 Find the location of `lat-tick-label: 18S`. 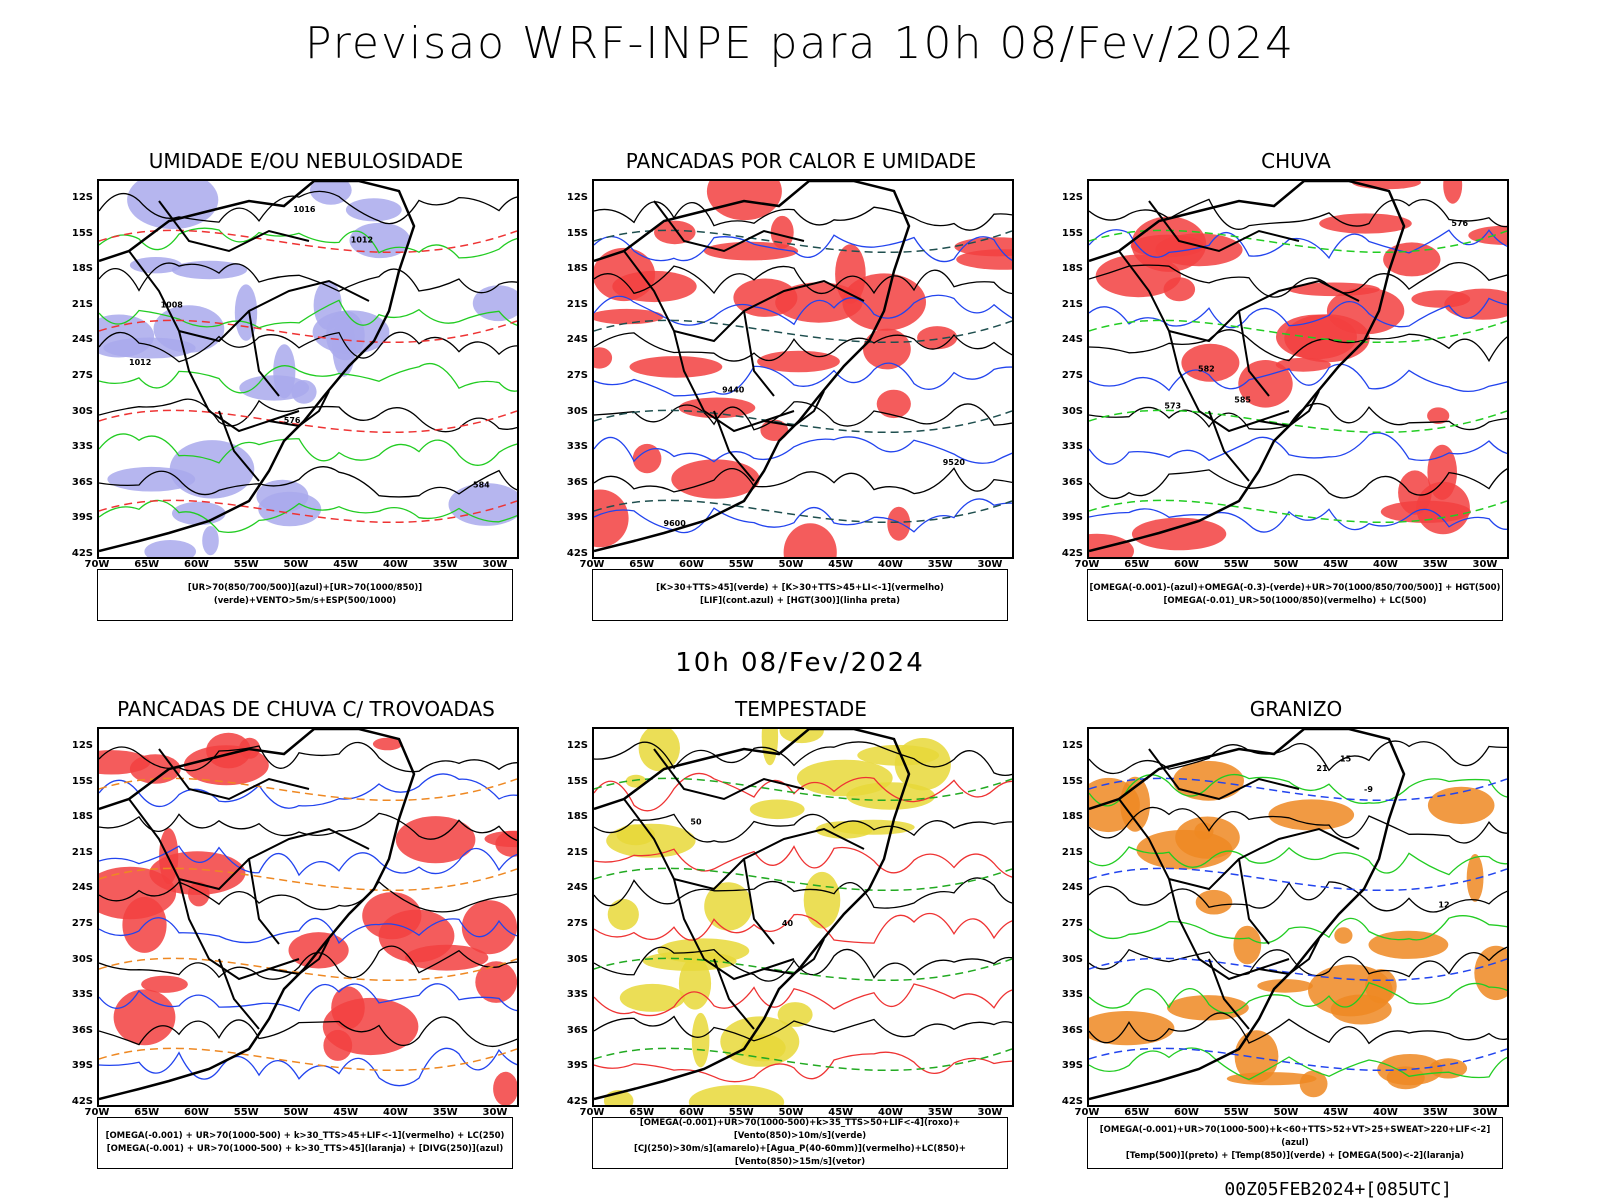

lat-tick-label: 18S is located at coordinates (577, 817).